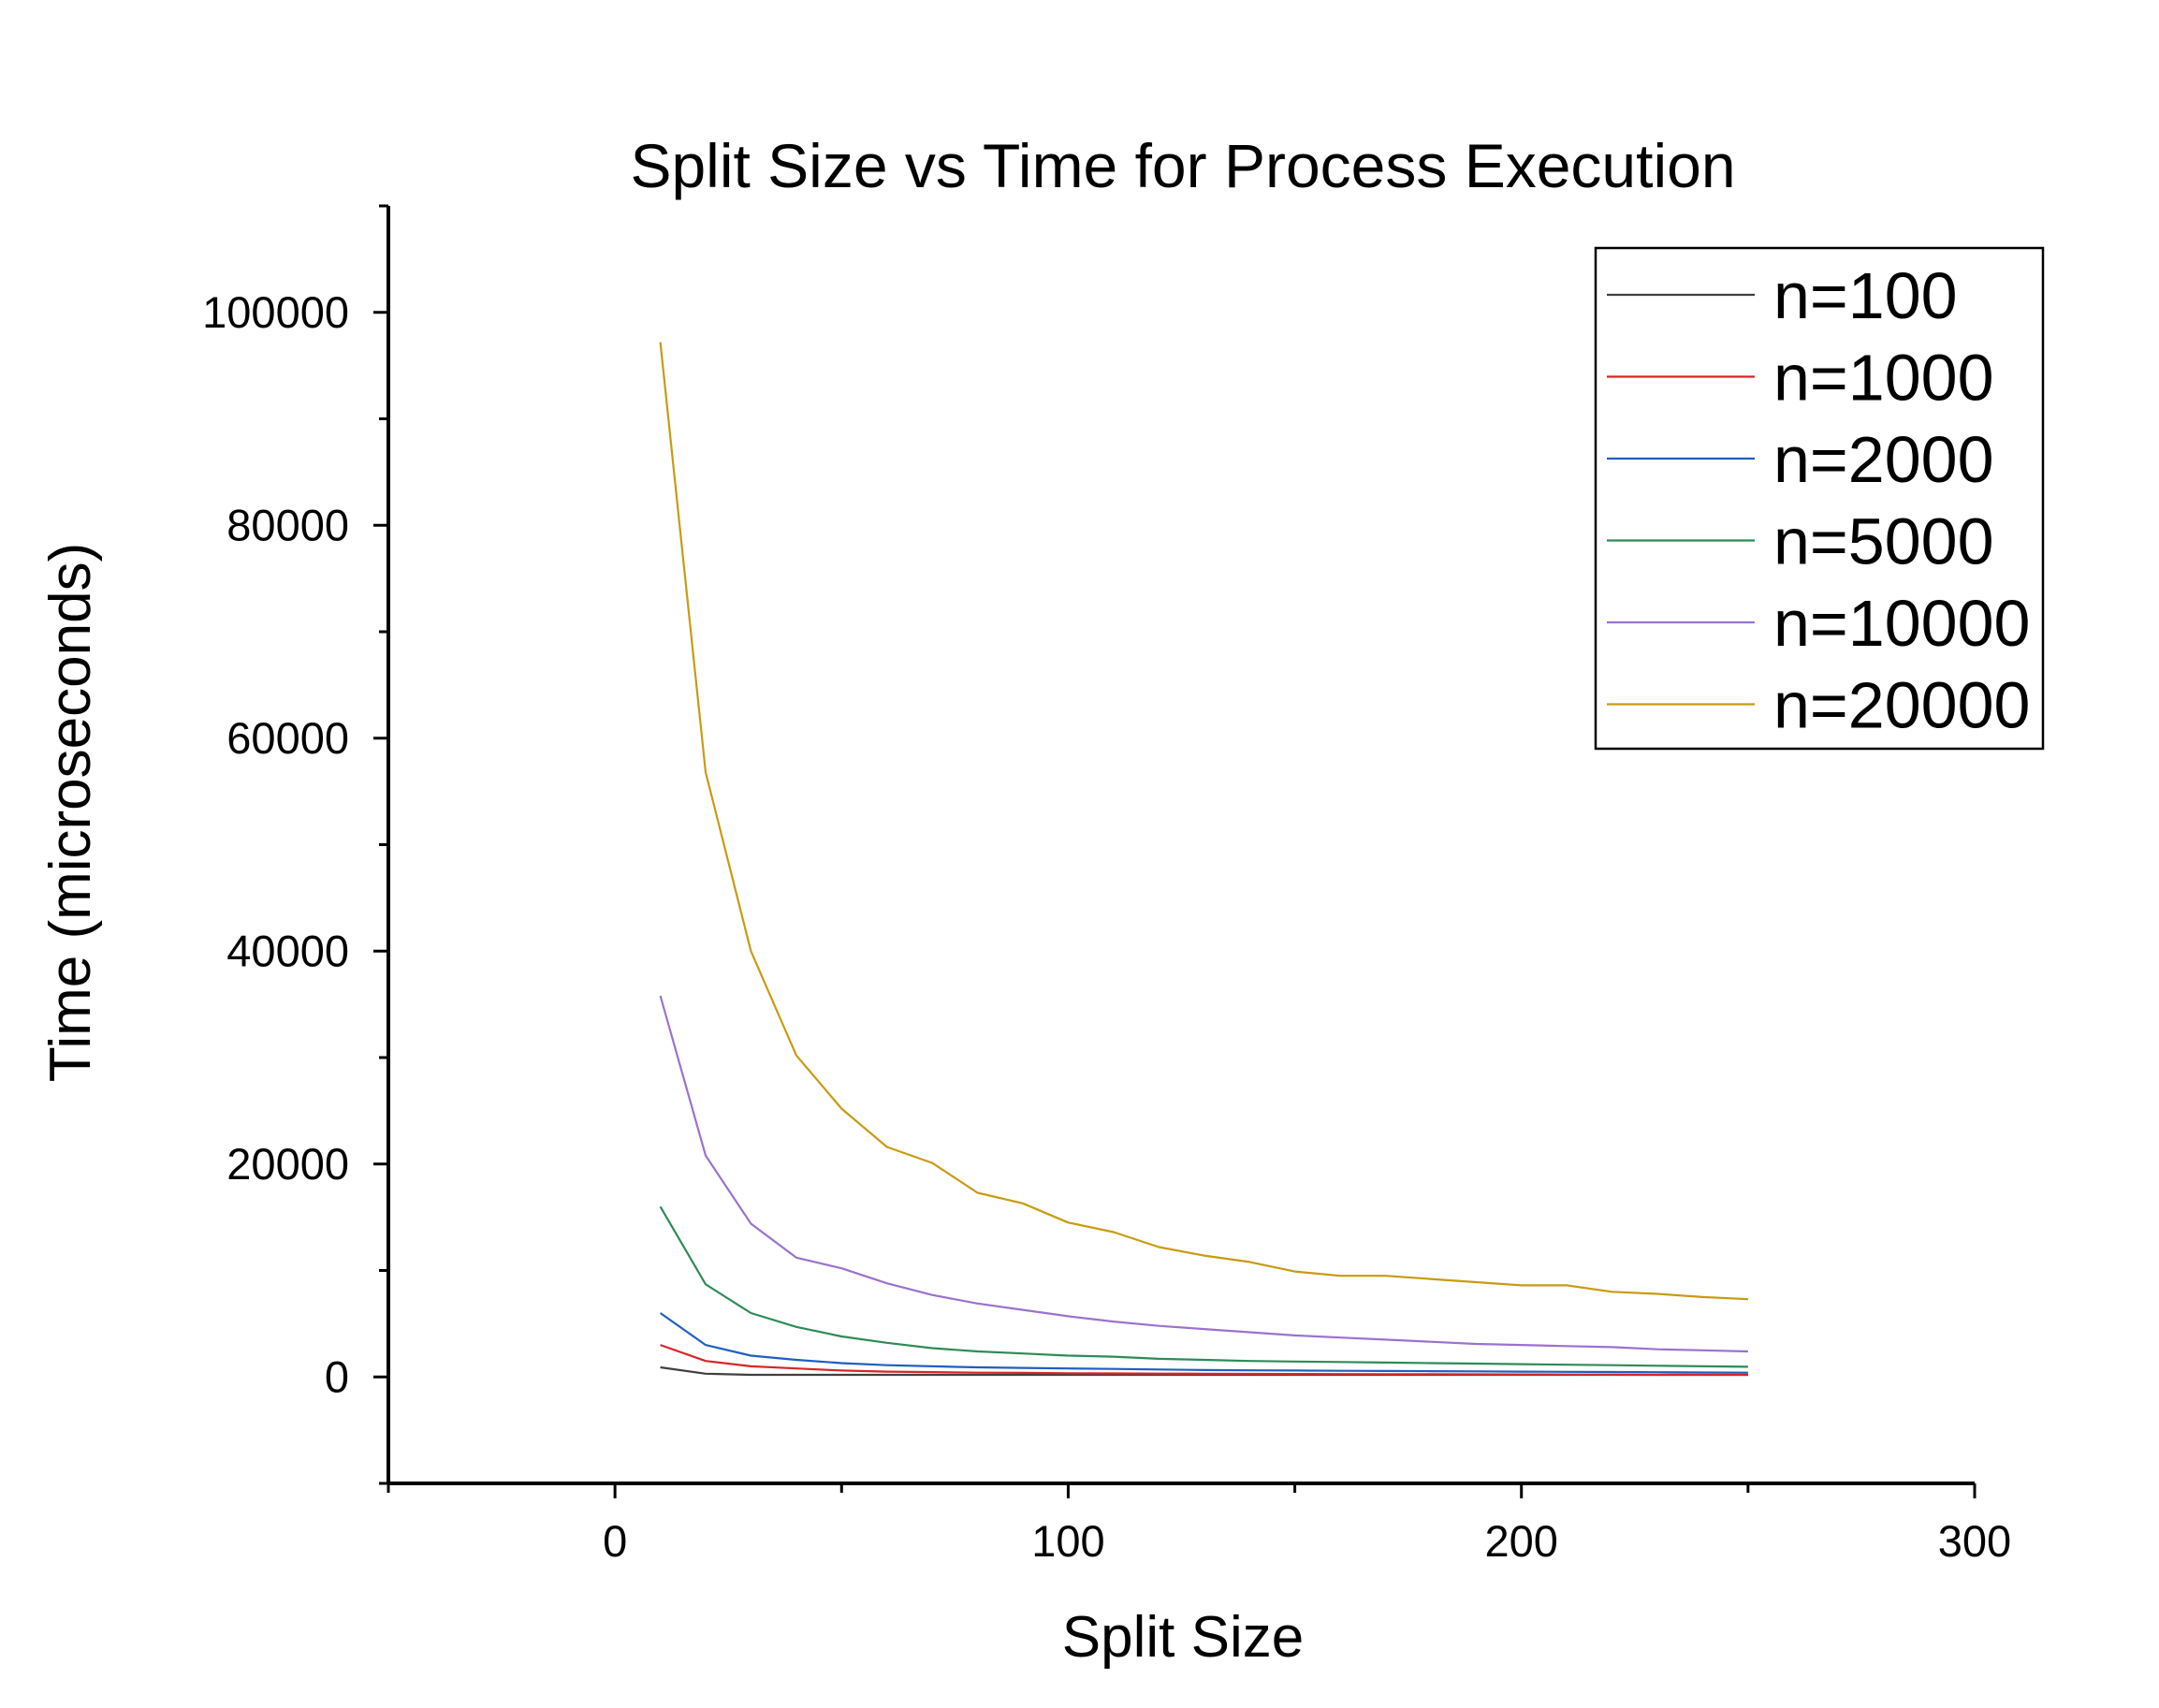 The image size is (2159, 1708). What do you see at coordinates (1974, 1541) in the screenshot?
I see `x-tick-label: 300` at bounding box center [1974, 1541].